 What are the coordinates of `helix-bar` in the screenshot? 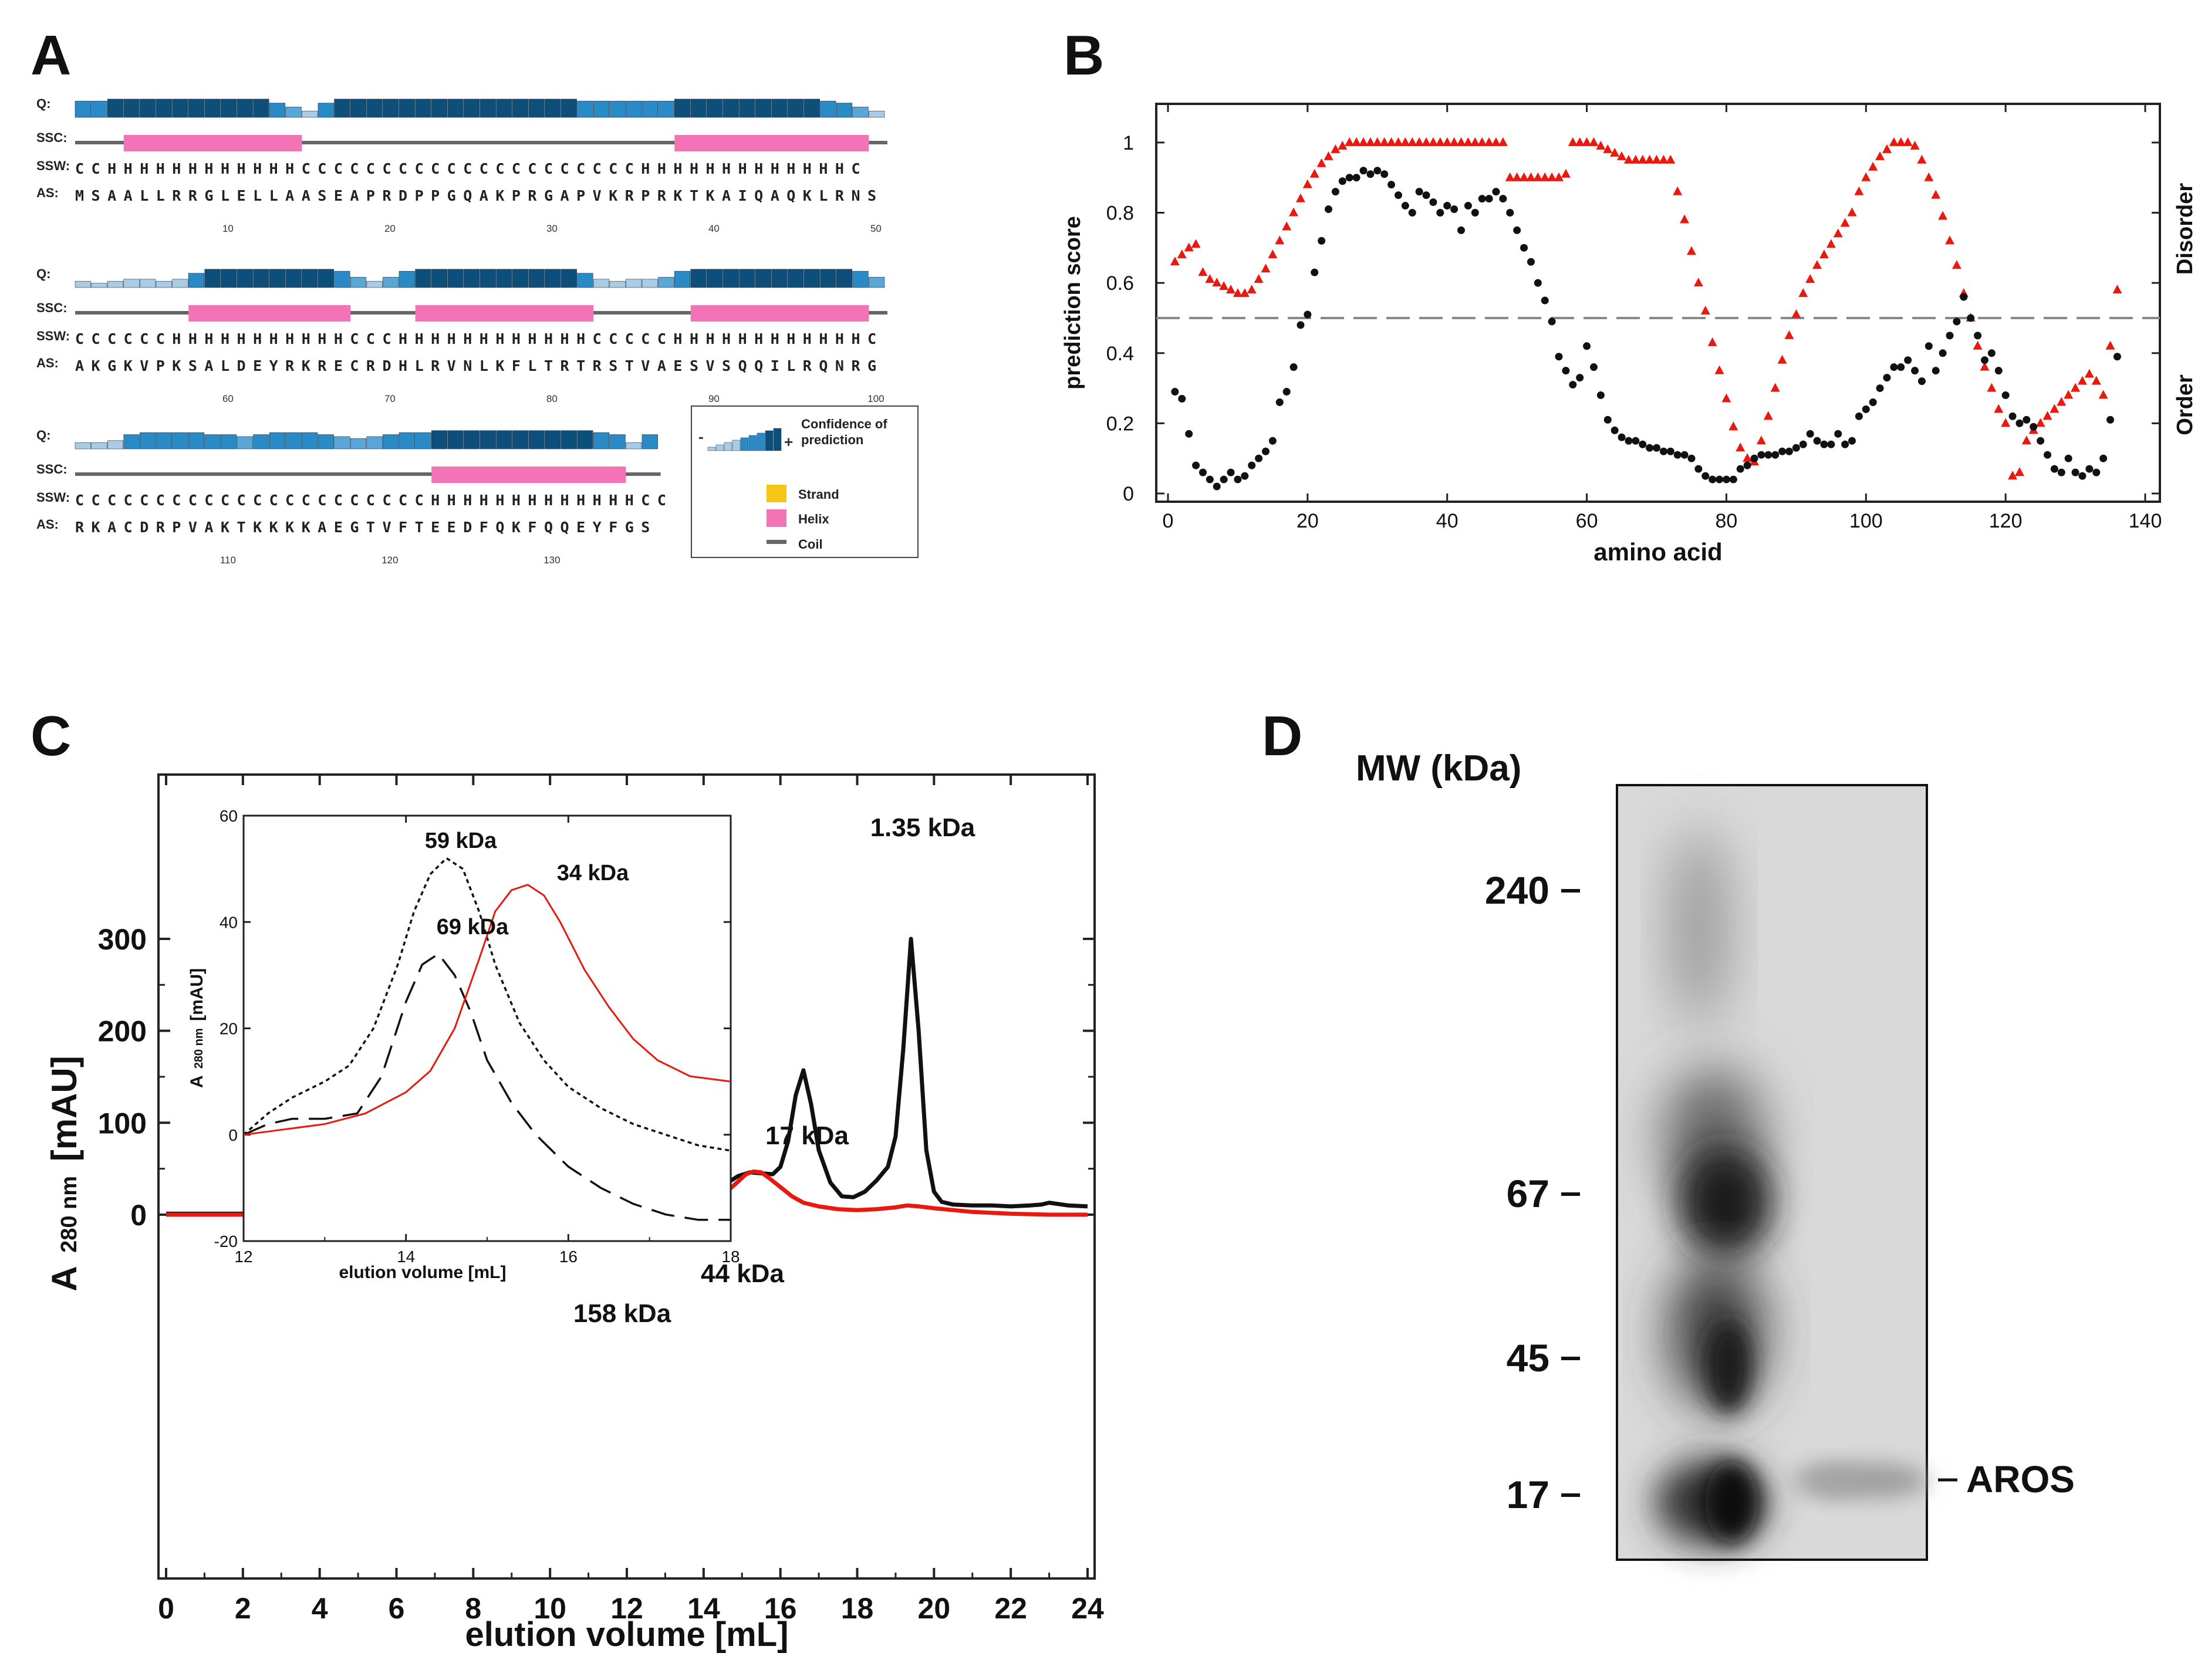 It's located at (269, 314).